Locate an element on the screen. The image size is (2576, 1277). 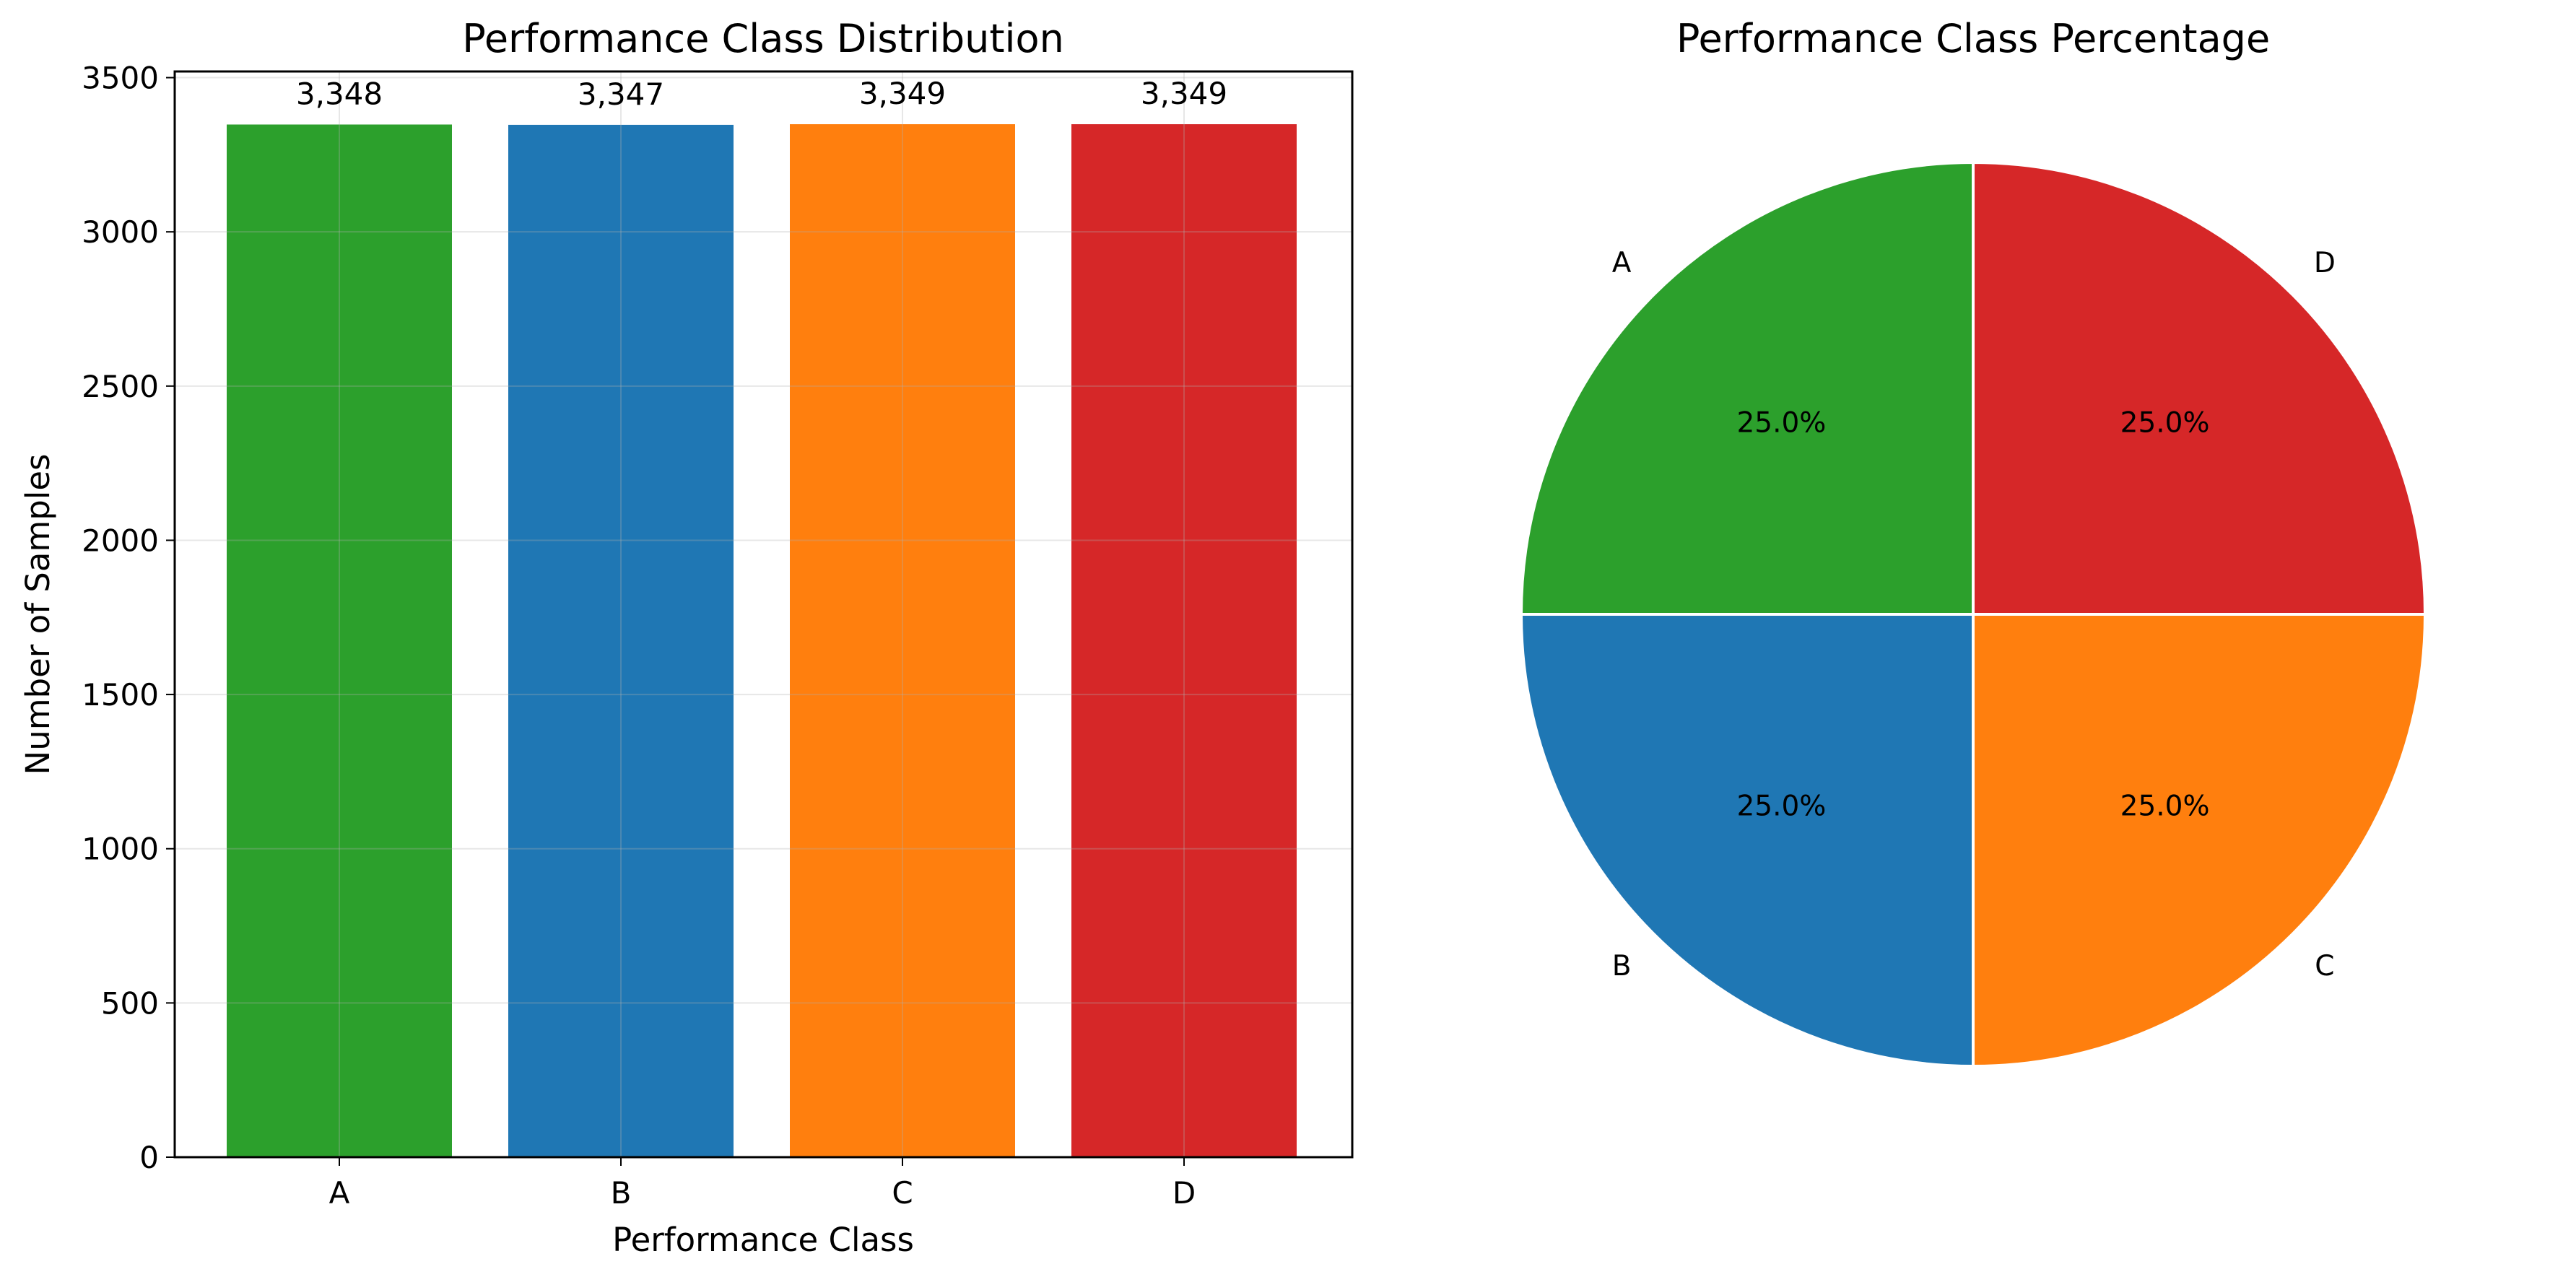
bar-value-label-c: 3,349 is located at coordinates (902, 93).